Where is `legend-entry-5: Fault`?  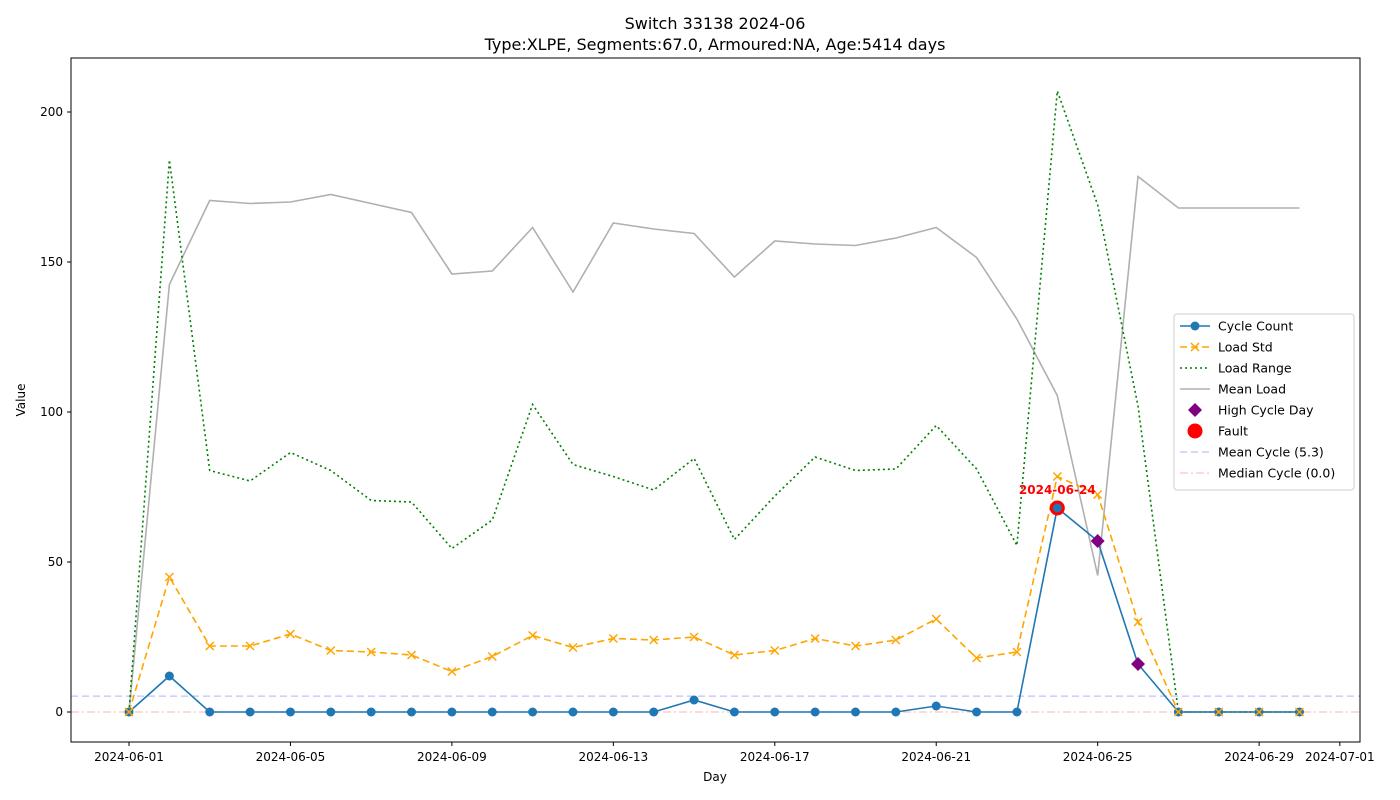 legend-entry-5: Fault is located at coordinates (1217, 431).